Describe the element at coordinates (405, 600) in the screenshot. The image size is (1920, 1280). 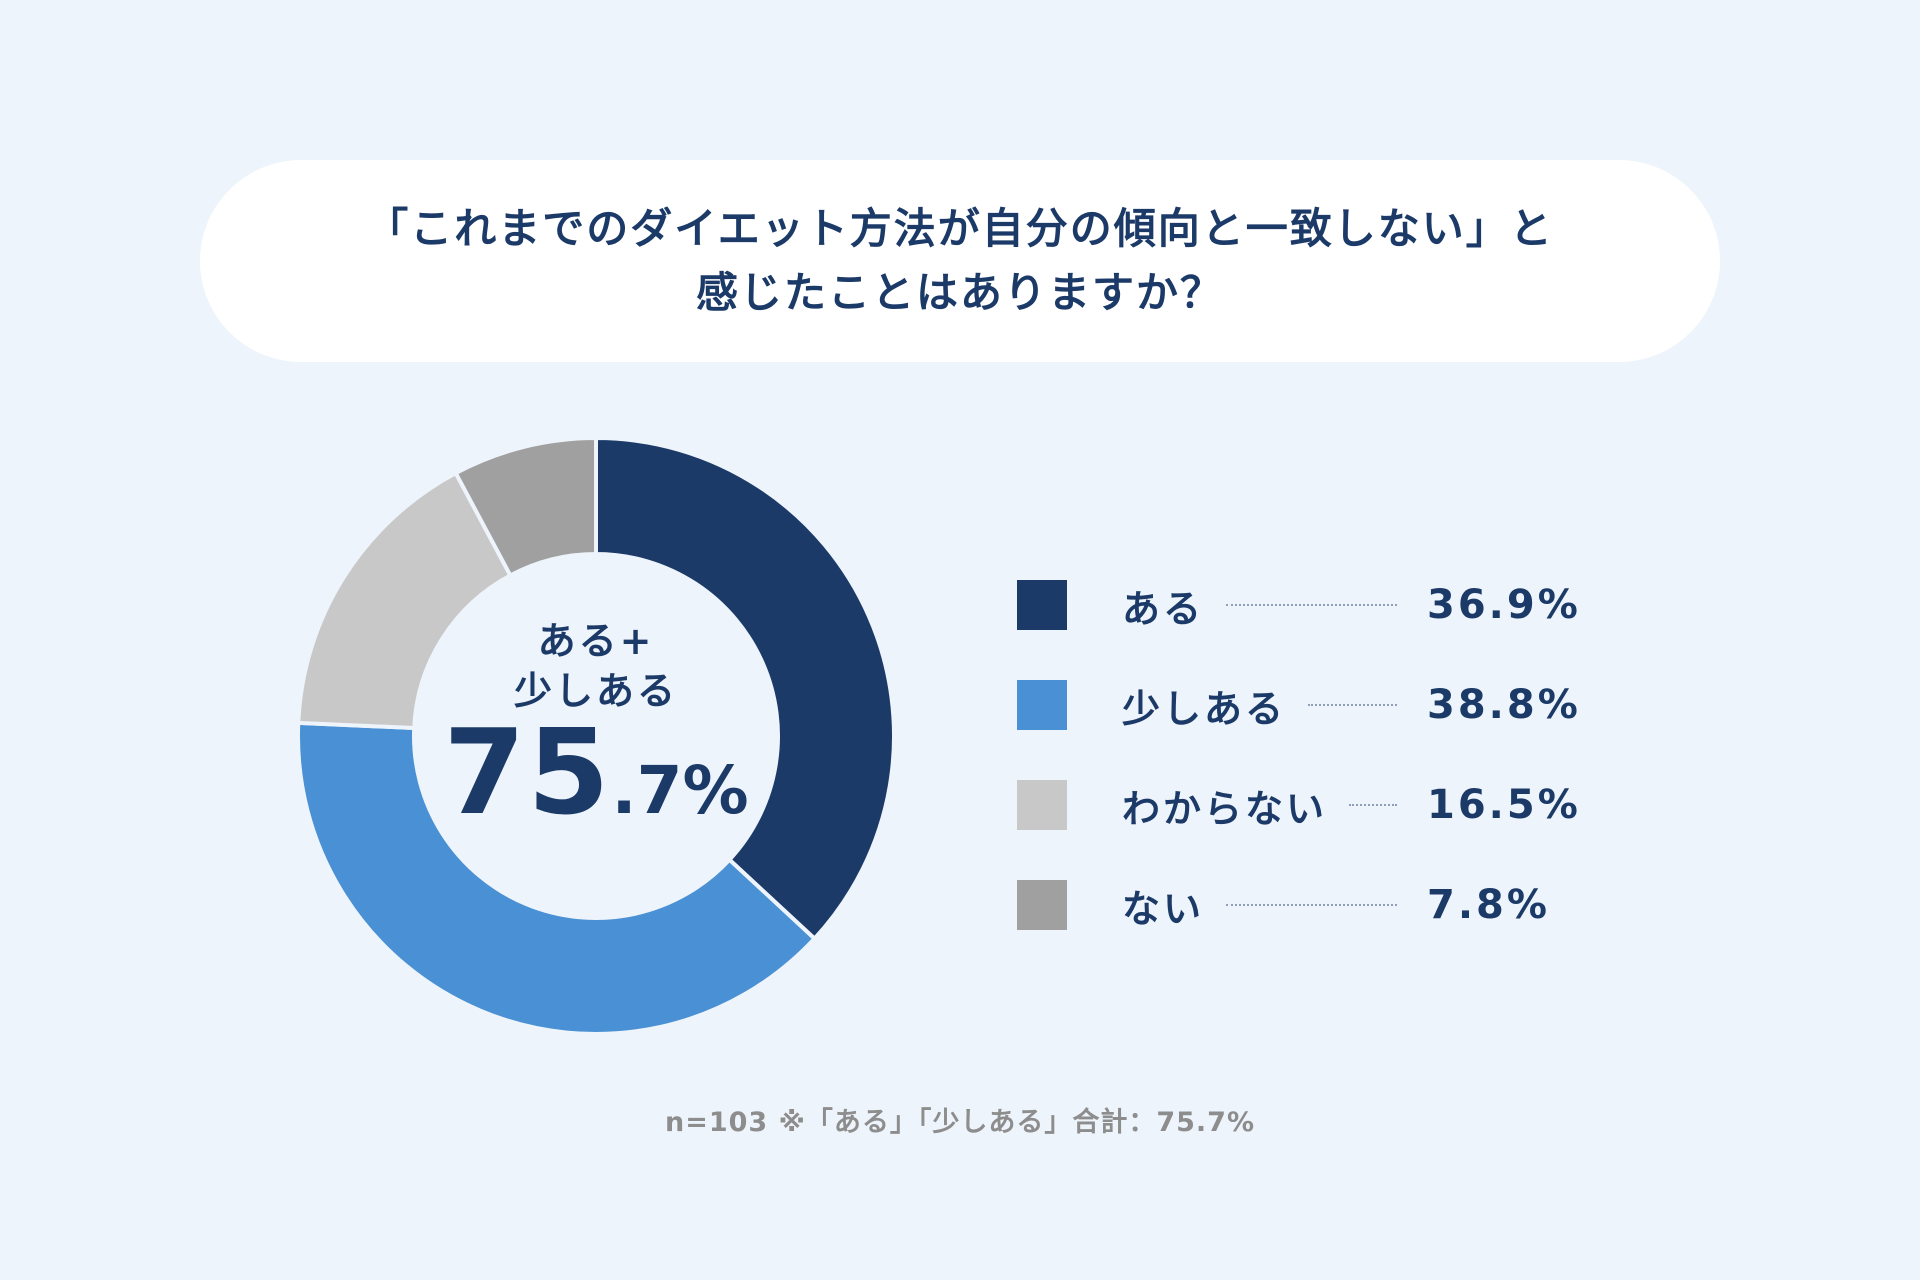
I see `slice-wakaranai` at that location.